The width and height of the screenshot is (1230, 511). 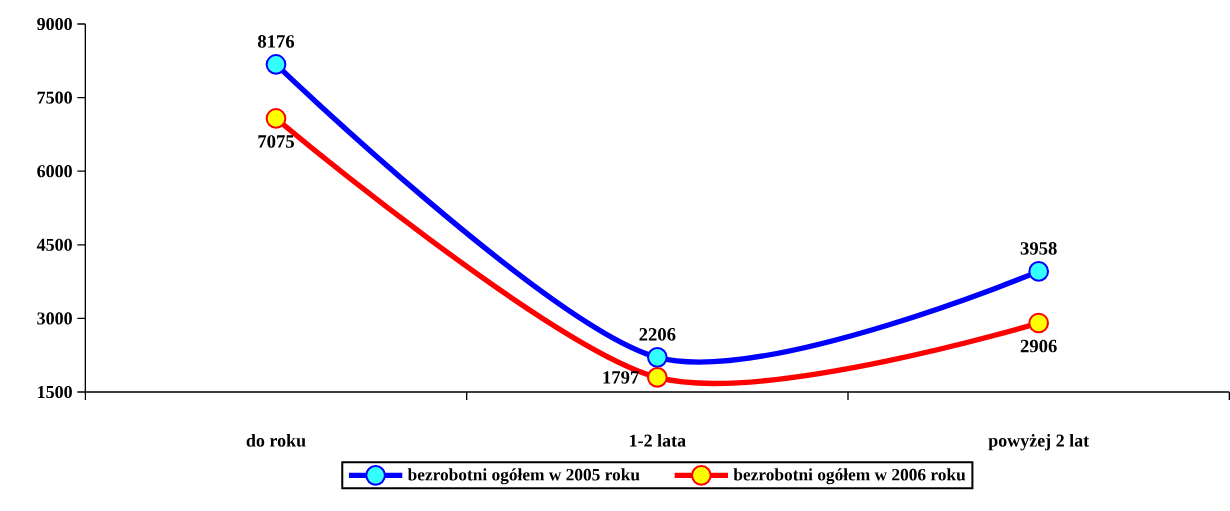 I want to click on data-label: 1797, so click(x=621, y=377).